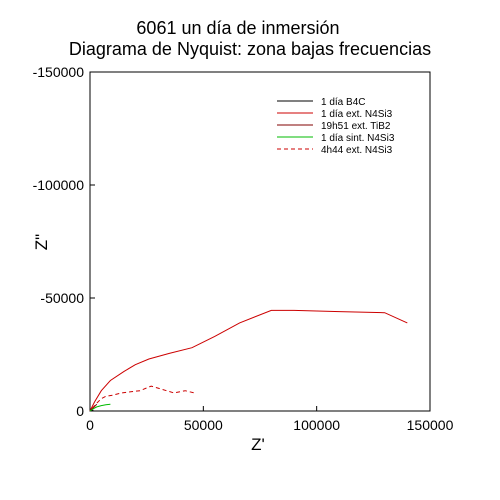 This screenshot has height=500, width=500. Describe the element at coordinates (358, 138) in the screenshot. I see `legend-label: 1 día sint. N4Si3` at that location.